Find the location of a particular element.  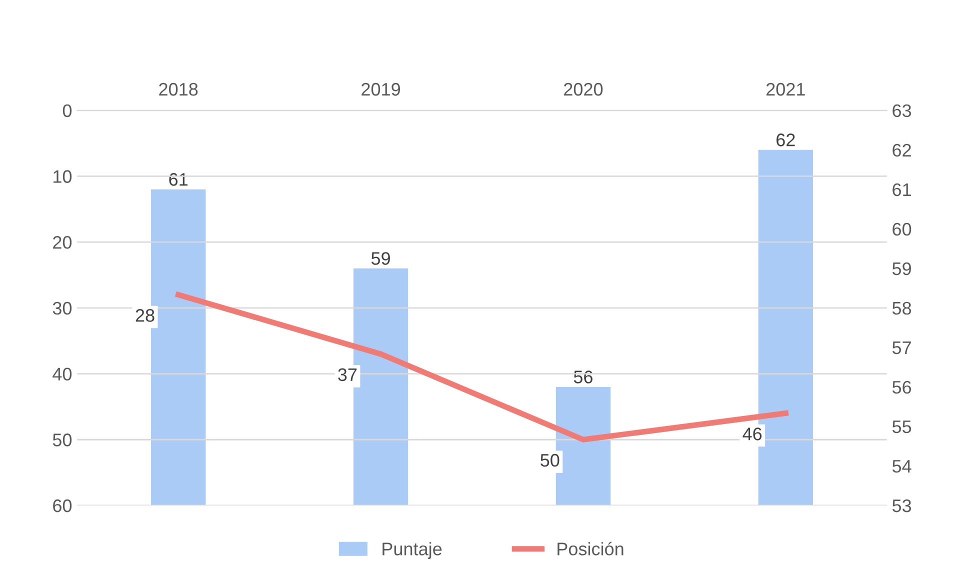

y-tick-label: 20 is located at coordinates (62, 242).